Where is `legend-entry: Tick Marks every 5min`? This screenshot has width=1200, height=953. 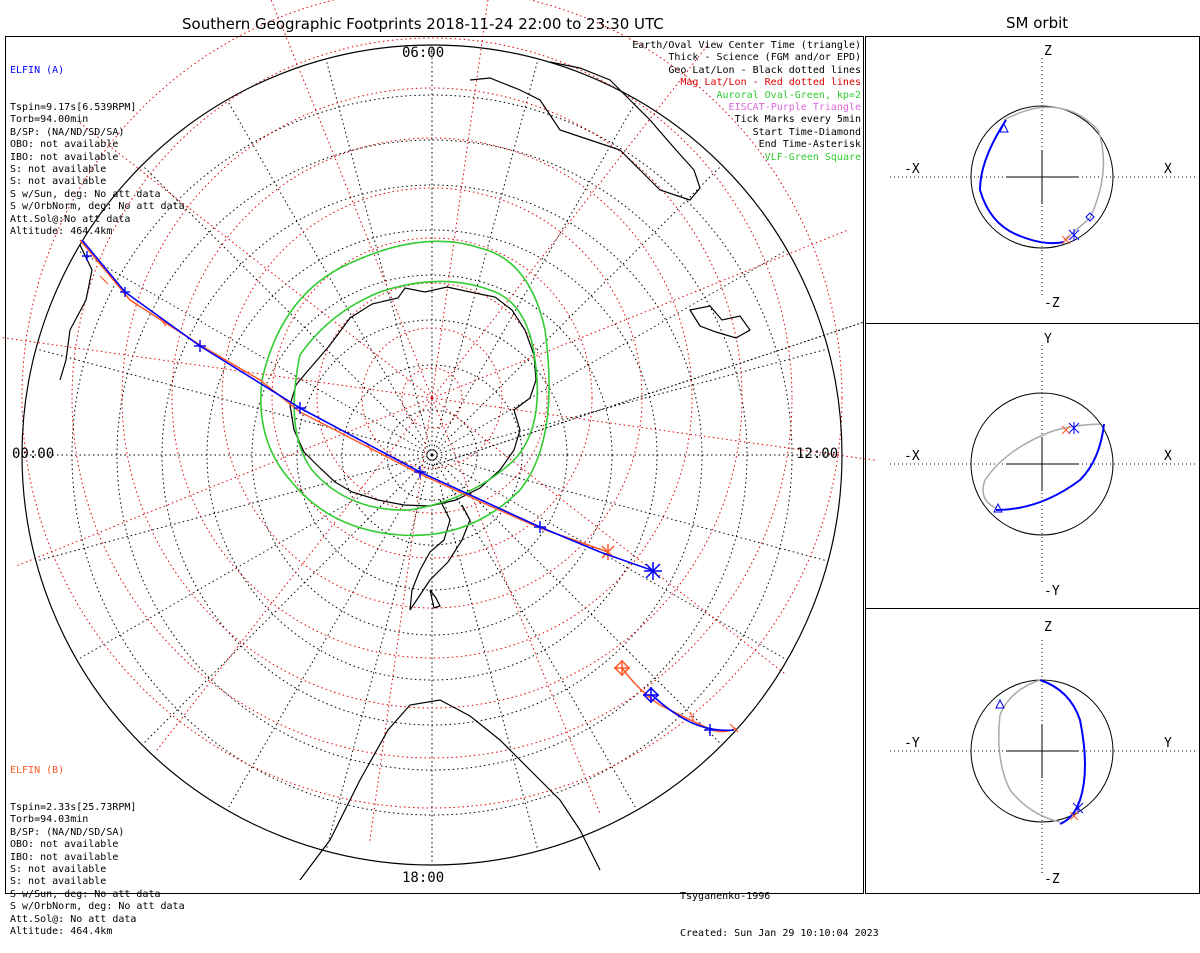
legend-entry: Tick Marks every 5min is located at coordinates (797, 120).